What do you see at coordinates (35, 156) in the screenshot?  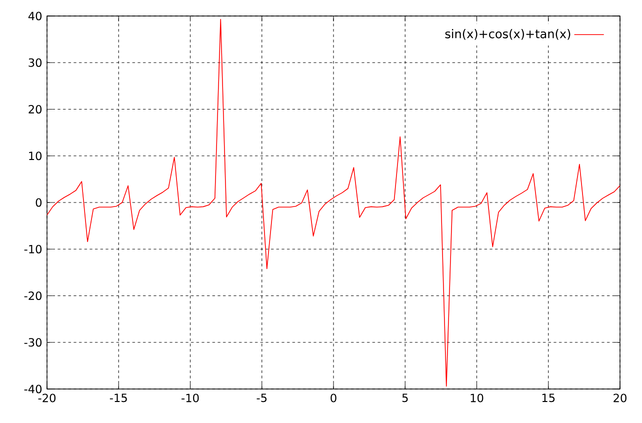 I see `y-tick-label: 10` at bounding box center [35, 156].